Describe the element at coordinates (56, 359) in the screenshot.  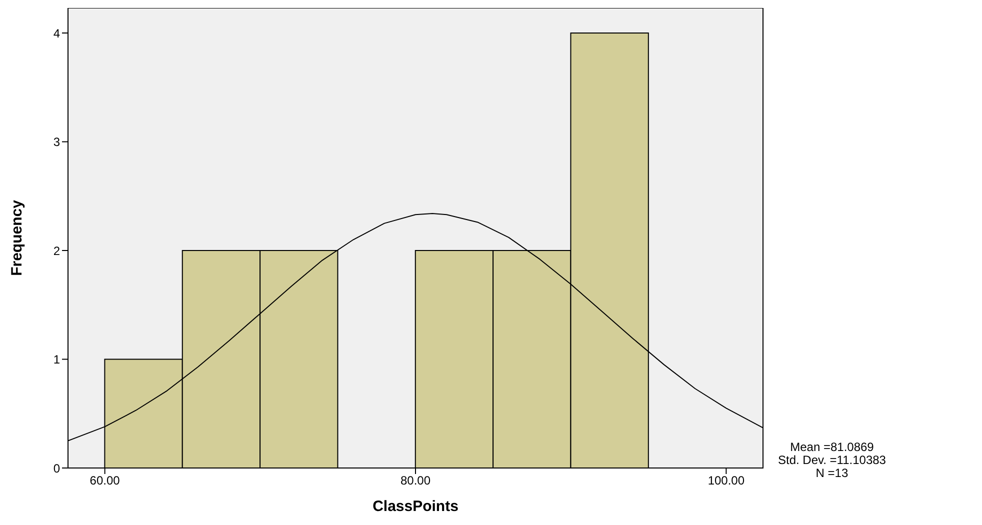
I see `y-tick-label: 1` at that location.